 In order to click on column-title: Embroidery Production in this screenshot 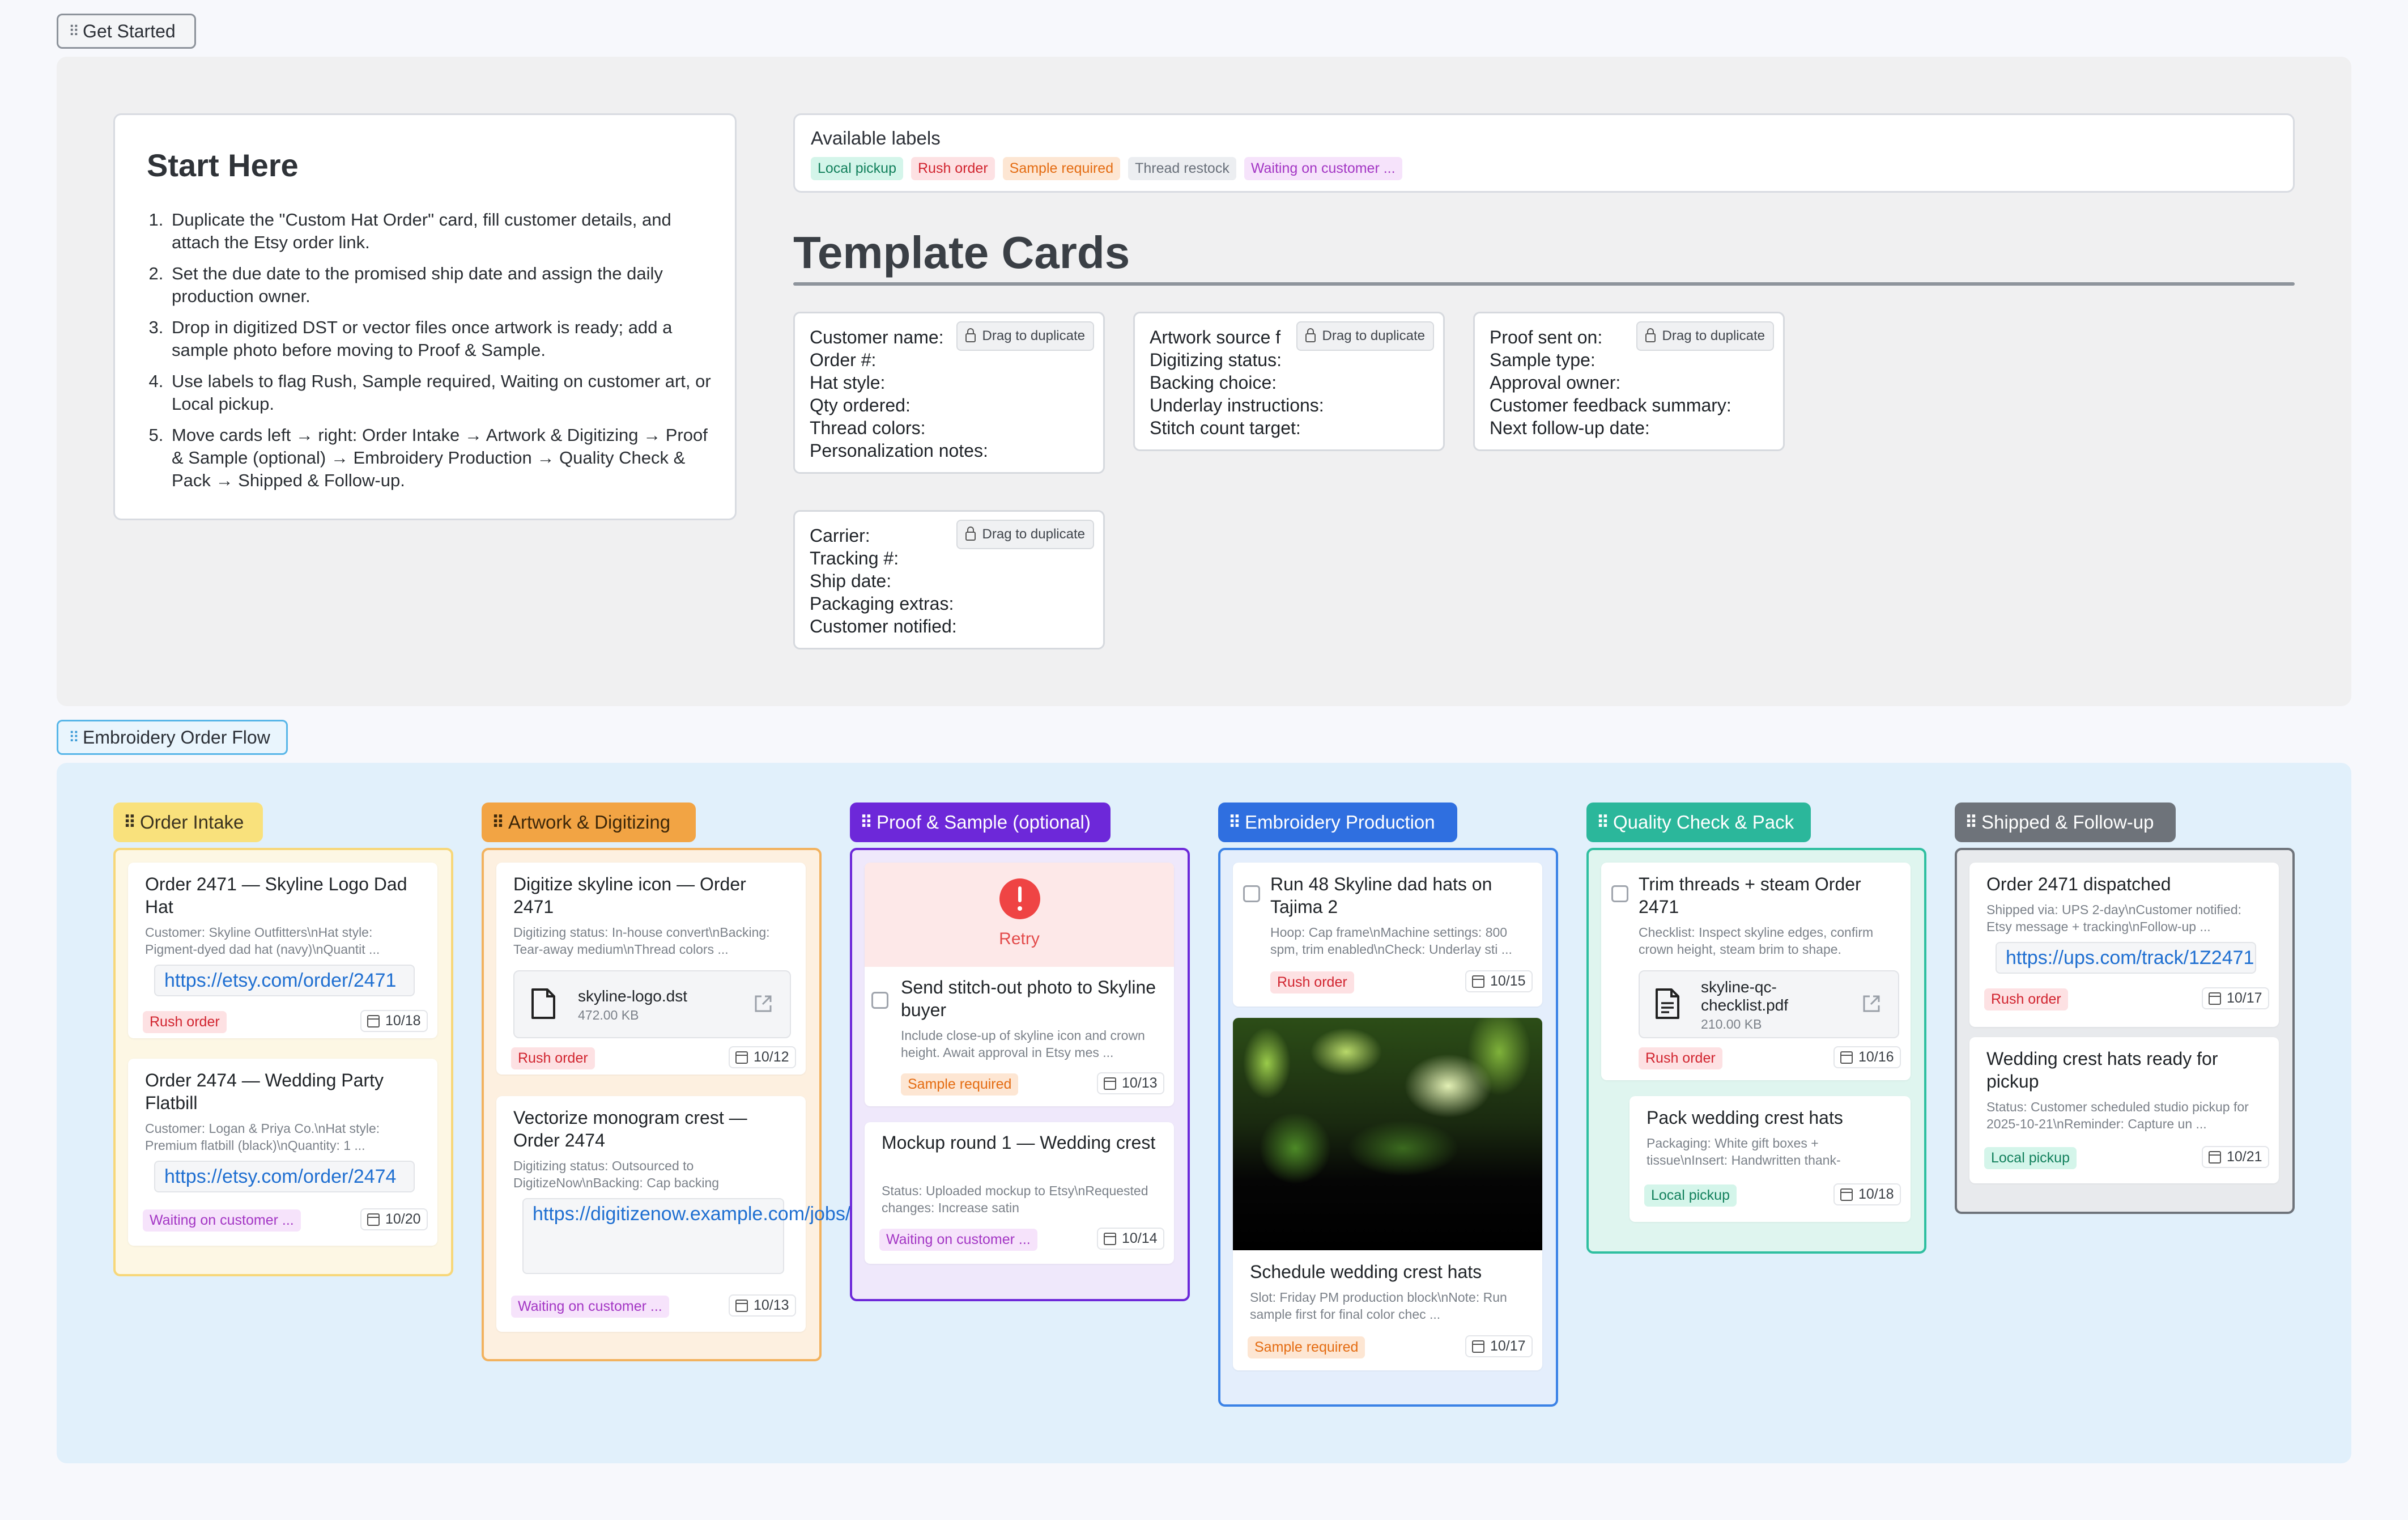, I will do `click(1339, 822)`.